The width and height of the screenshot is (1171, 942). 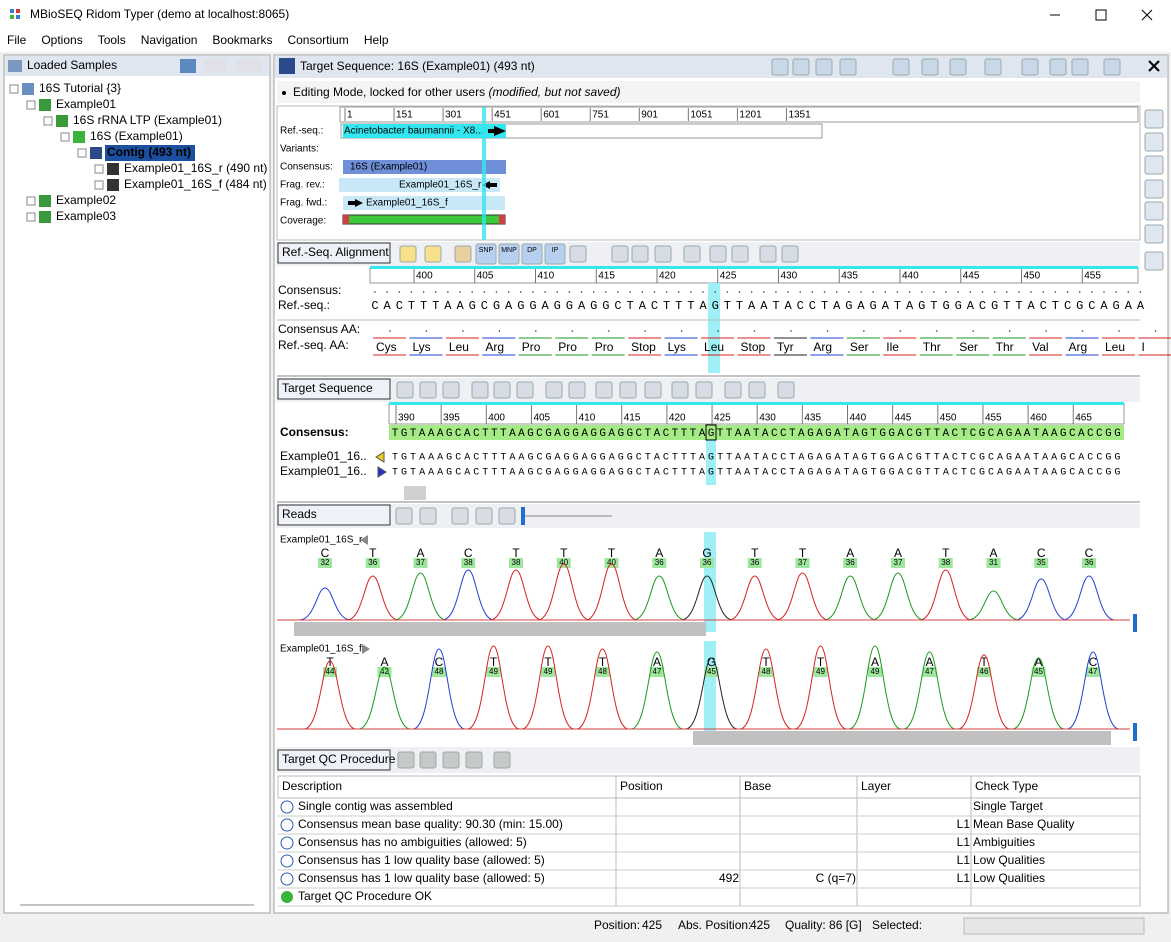 What do you see at coordinates (532, 250) in the screenshot?
I see `tool-label: DP` at bounding box center [532, 250].